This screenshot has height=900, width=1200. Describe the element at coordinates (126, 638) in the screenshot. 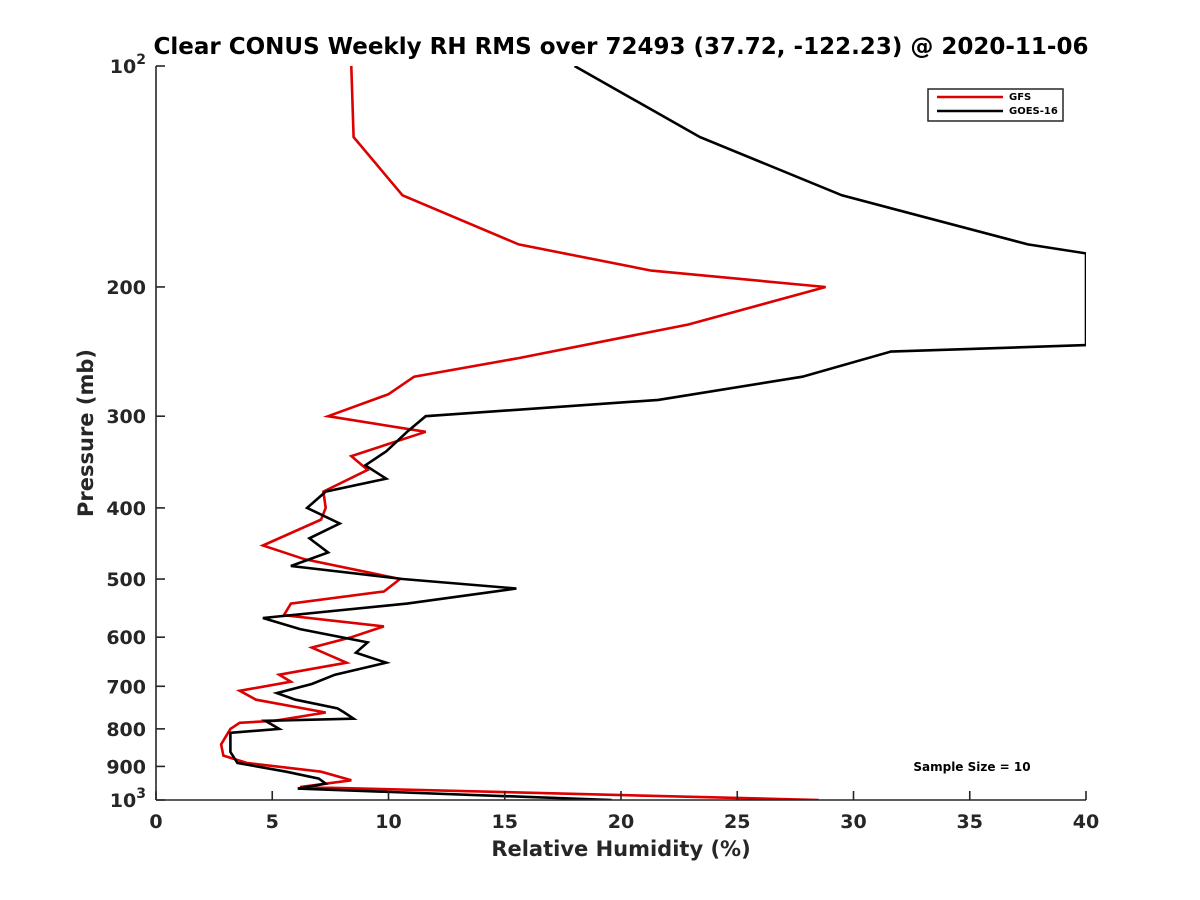

I see `y-tick-label: 600` at that location.